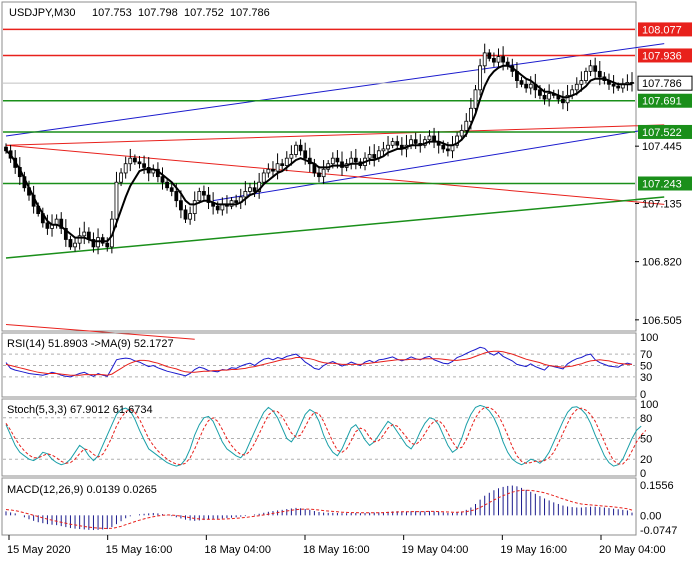 The height and width of the screenshot is (565, 700). What do you see at coordinates (646, 367) in the screenshot?
I see `rsi-tick-label: 50` at bounding box center [646, 367].